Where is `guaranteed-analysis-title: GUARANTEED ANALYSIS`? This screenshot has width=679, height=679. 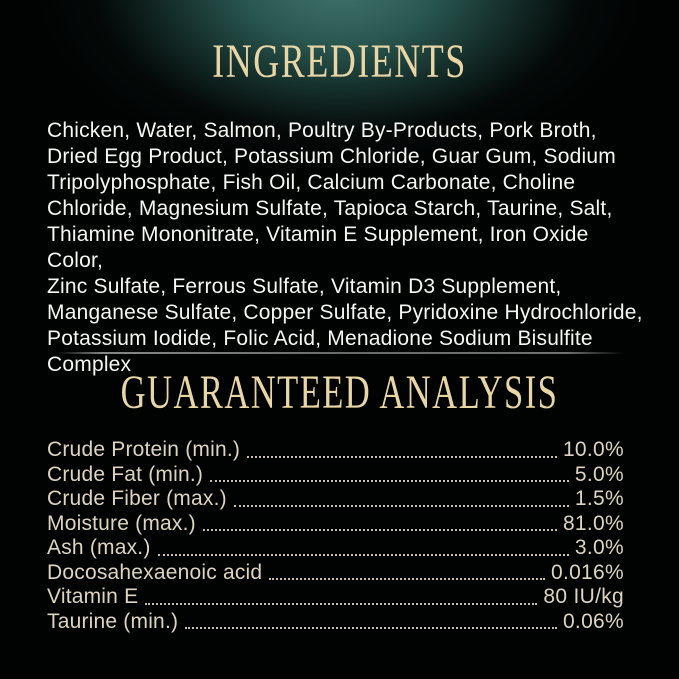 guaranteed-analysis-title: GUARANTEED ANALYSIS is located at coordinates (339, 392).